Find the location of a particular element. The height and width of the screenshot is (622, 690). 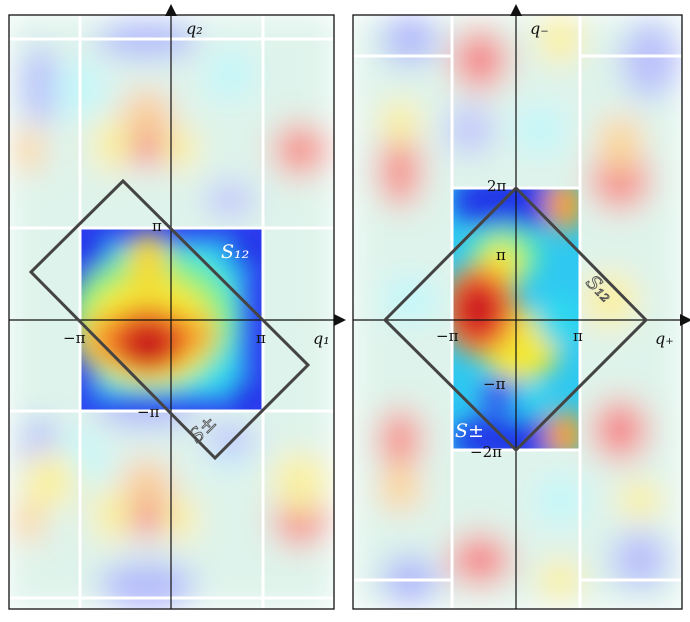

right-tick-neg-pi-y: −π is located at coordinates (494, 384).